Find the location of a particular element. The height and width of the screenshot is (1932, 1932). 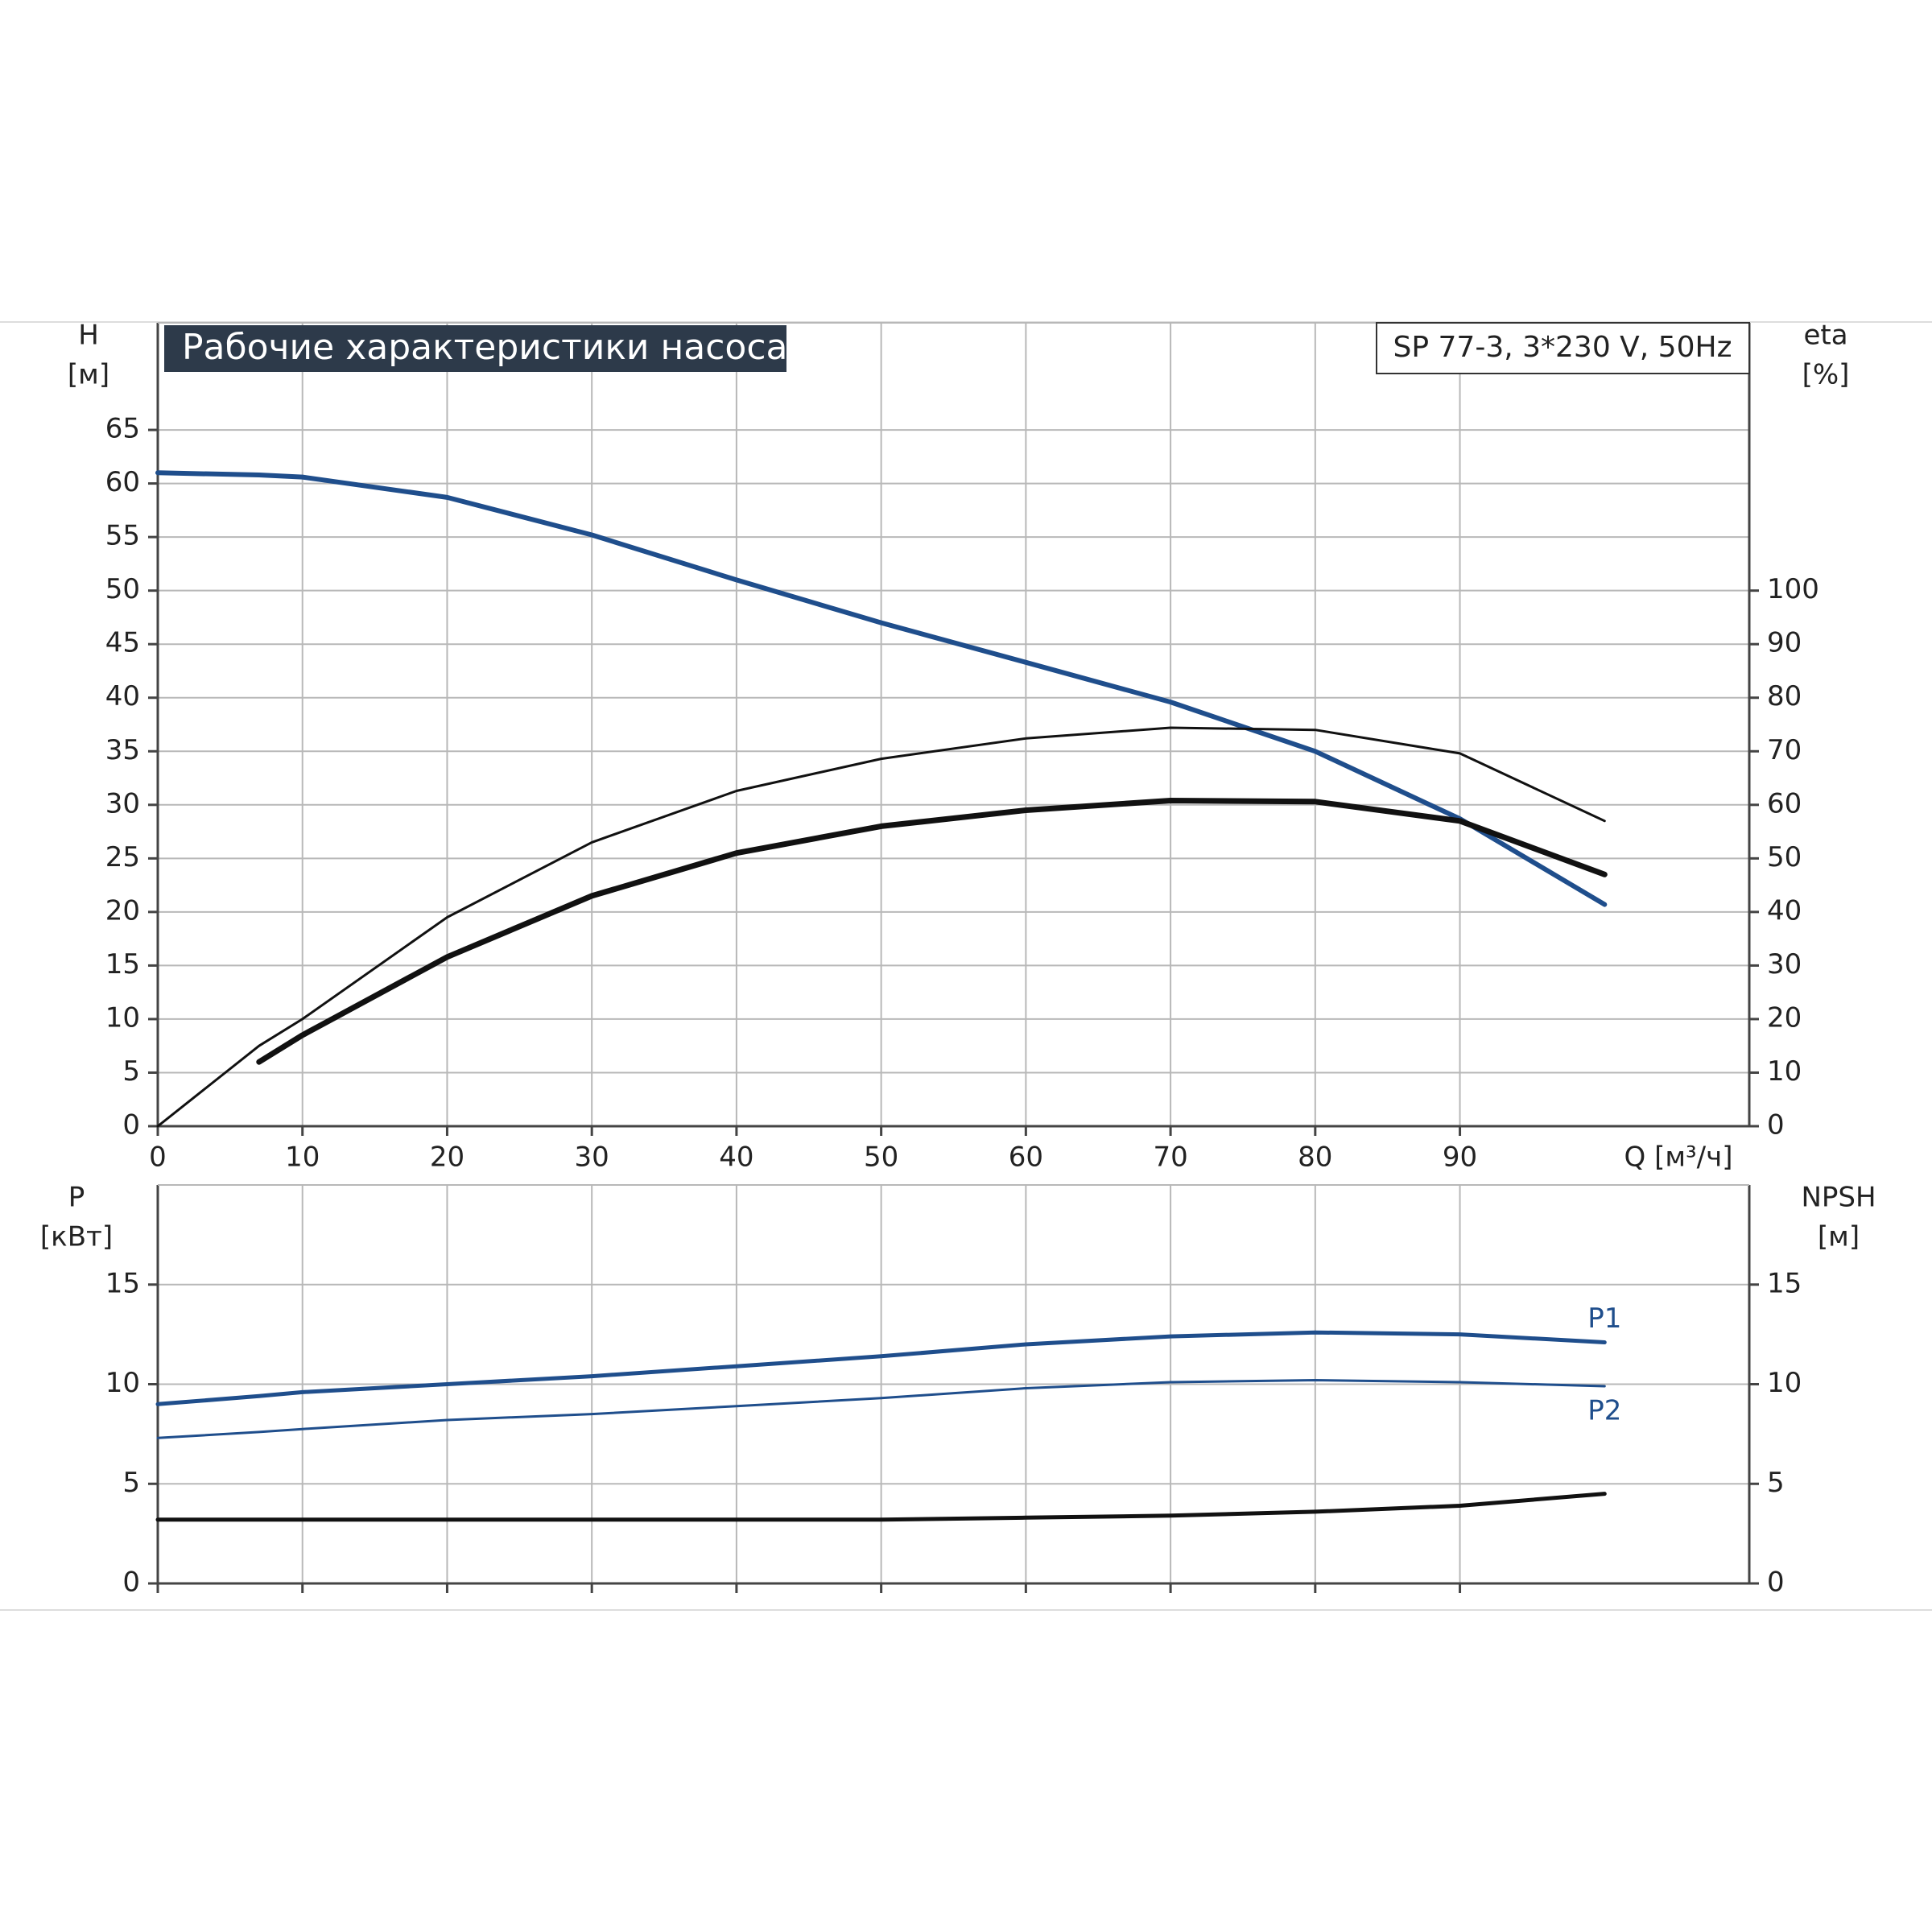

y-tick-label: 35 is located at coordinates (122, 750).